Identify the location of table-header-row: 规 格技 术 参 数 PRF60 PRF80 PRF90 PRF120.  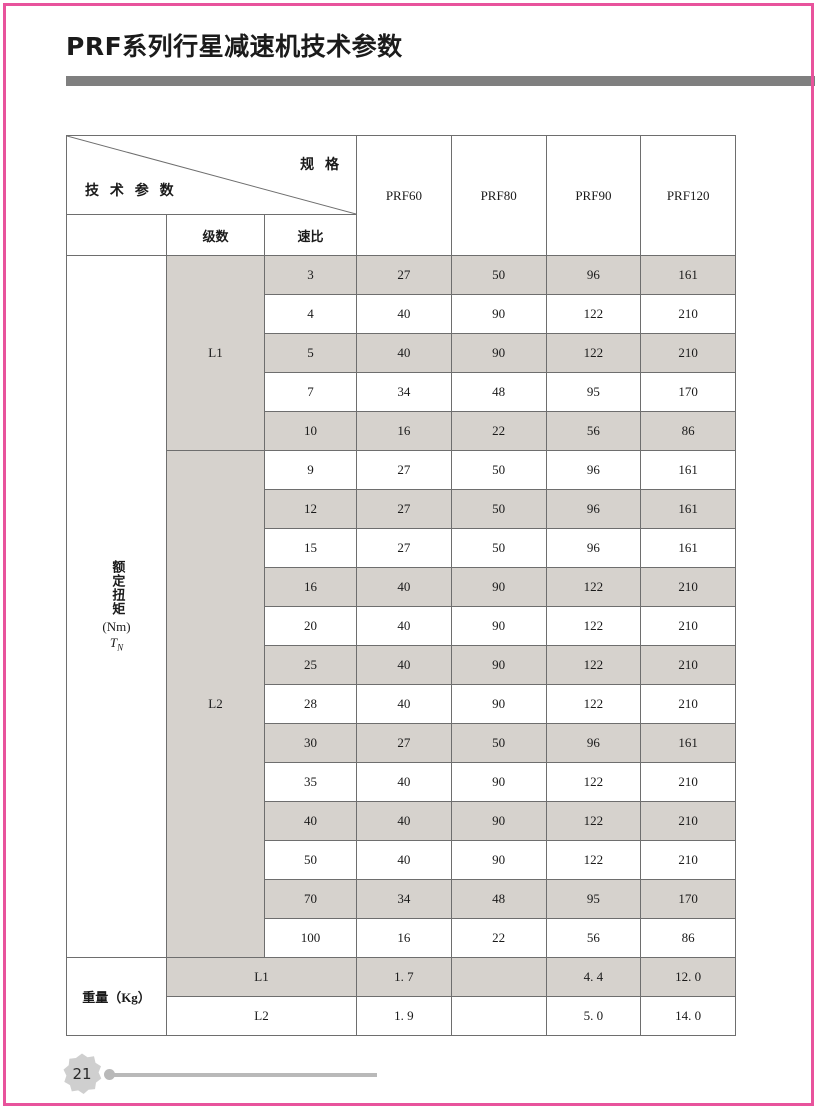
(401, 195).